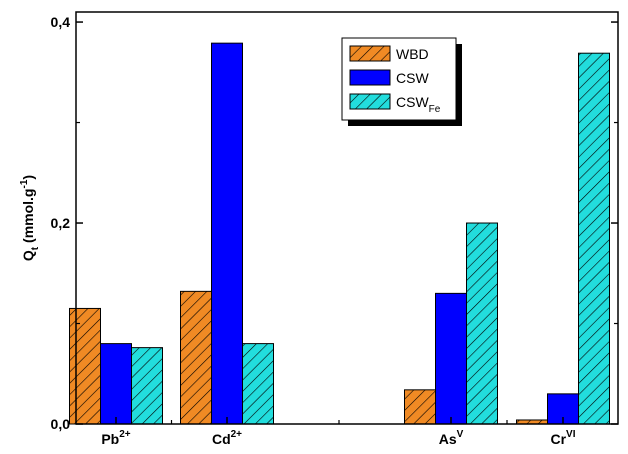 Image resolution: width=628 pixels, height=454 pixels. I want to click on y-axis-label-unit-sup: -1, so click(24, 183).